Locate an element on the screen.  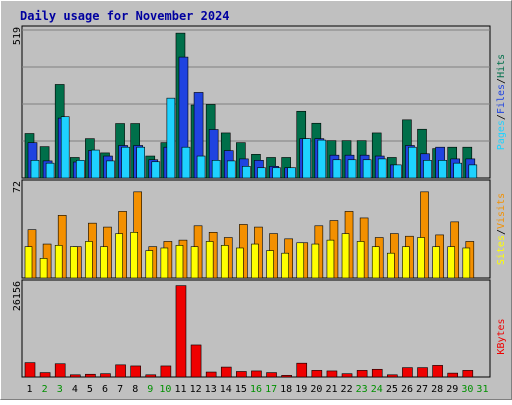
x-tick-label: 25 is located at coordinates (392, 389).